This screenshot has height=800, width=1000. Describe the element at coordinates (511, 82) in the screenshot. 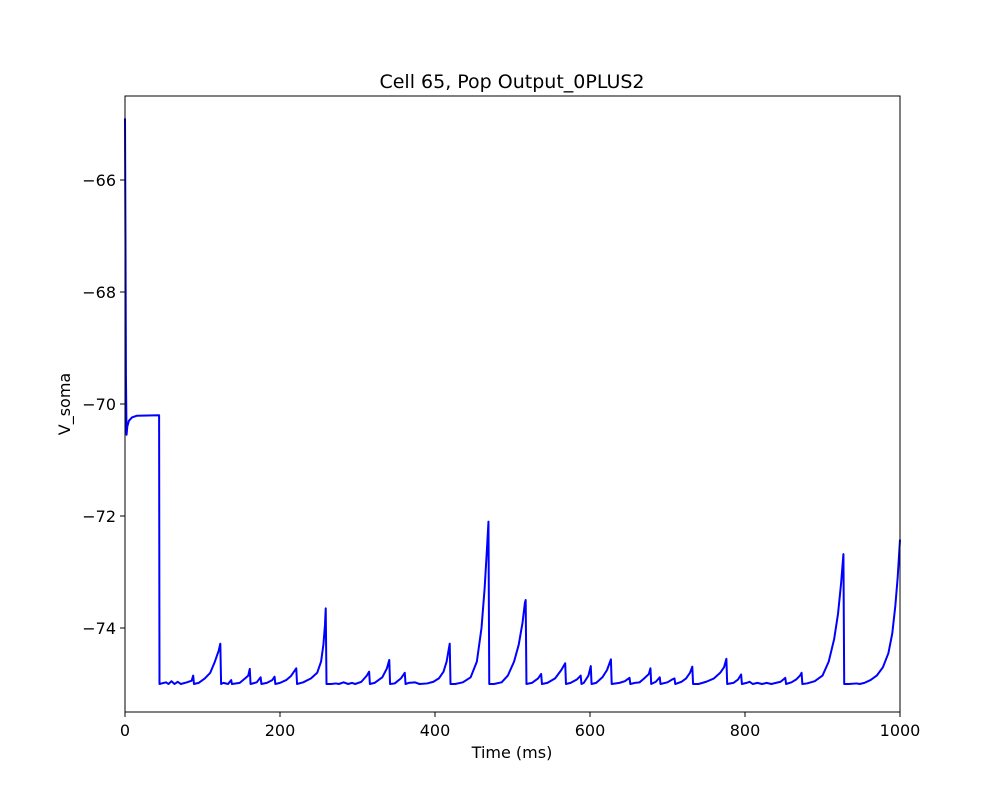

I see `chart-title: Cell 65, Pop Output_0PLUS2` at that location.